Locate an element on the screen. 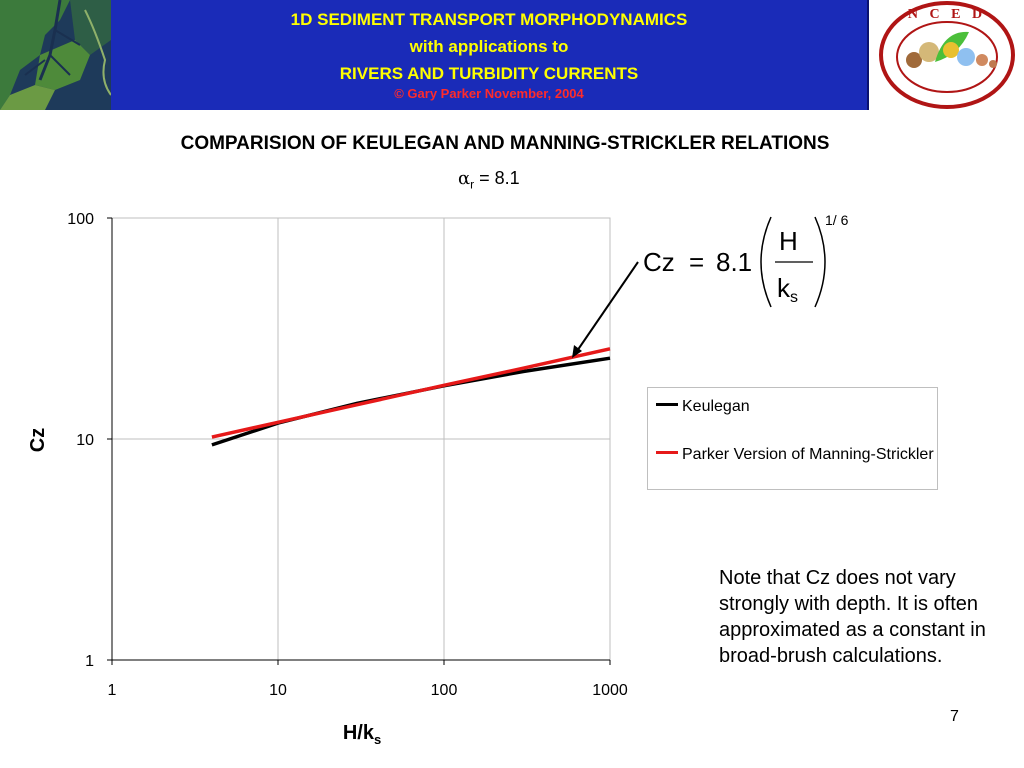 The height and width of the screenshot is (768, 1024). annotation-arrow is located at coordinates (606, 308).